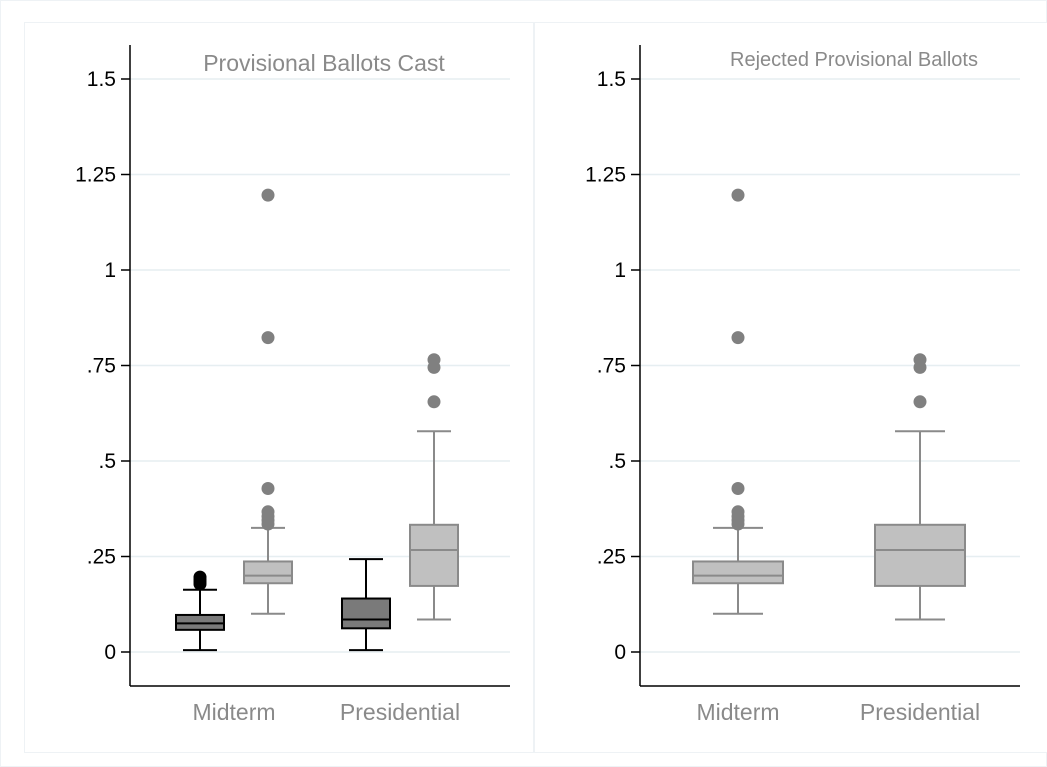 The width and height of the screenshot is (1047, 767). I want to click on panel-title: Rejected Provisional Ballots, so click(854, 60).